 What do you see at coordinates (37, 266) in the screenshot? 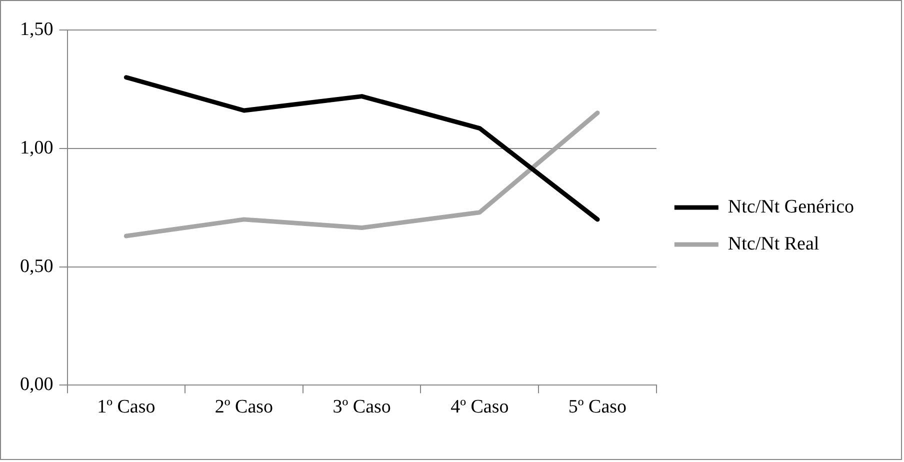
I see `y-tick-label: 0,50` at bounding box center [37, 266].